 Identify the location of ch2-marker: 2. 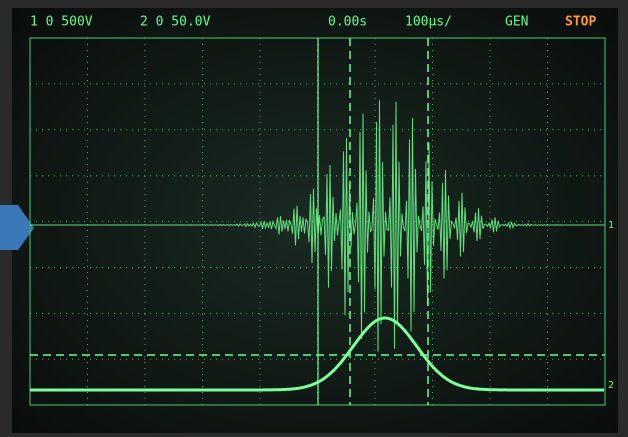
(611, 385).